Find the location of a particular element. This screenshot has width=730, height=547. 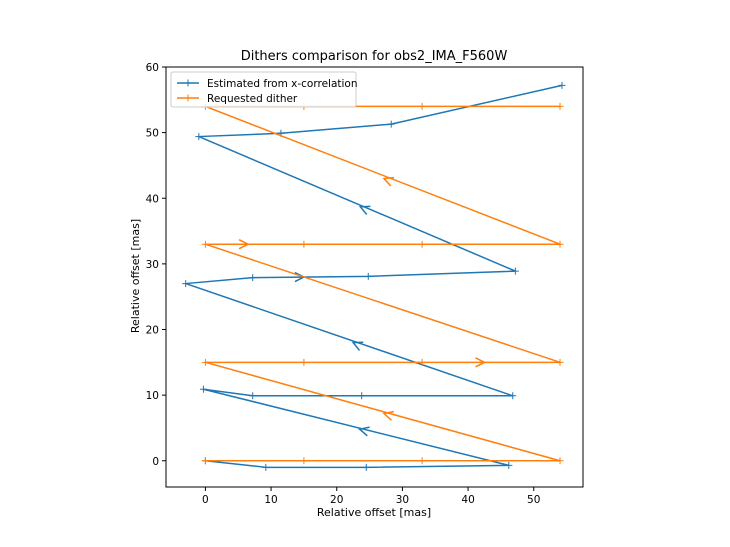

y-tick-label-1: 10 is located at coordinates (152, 396).